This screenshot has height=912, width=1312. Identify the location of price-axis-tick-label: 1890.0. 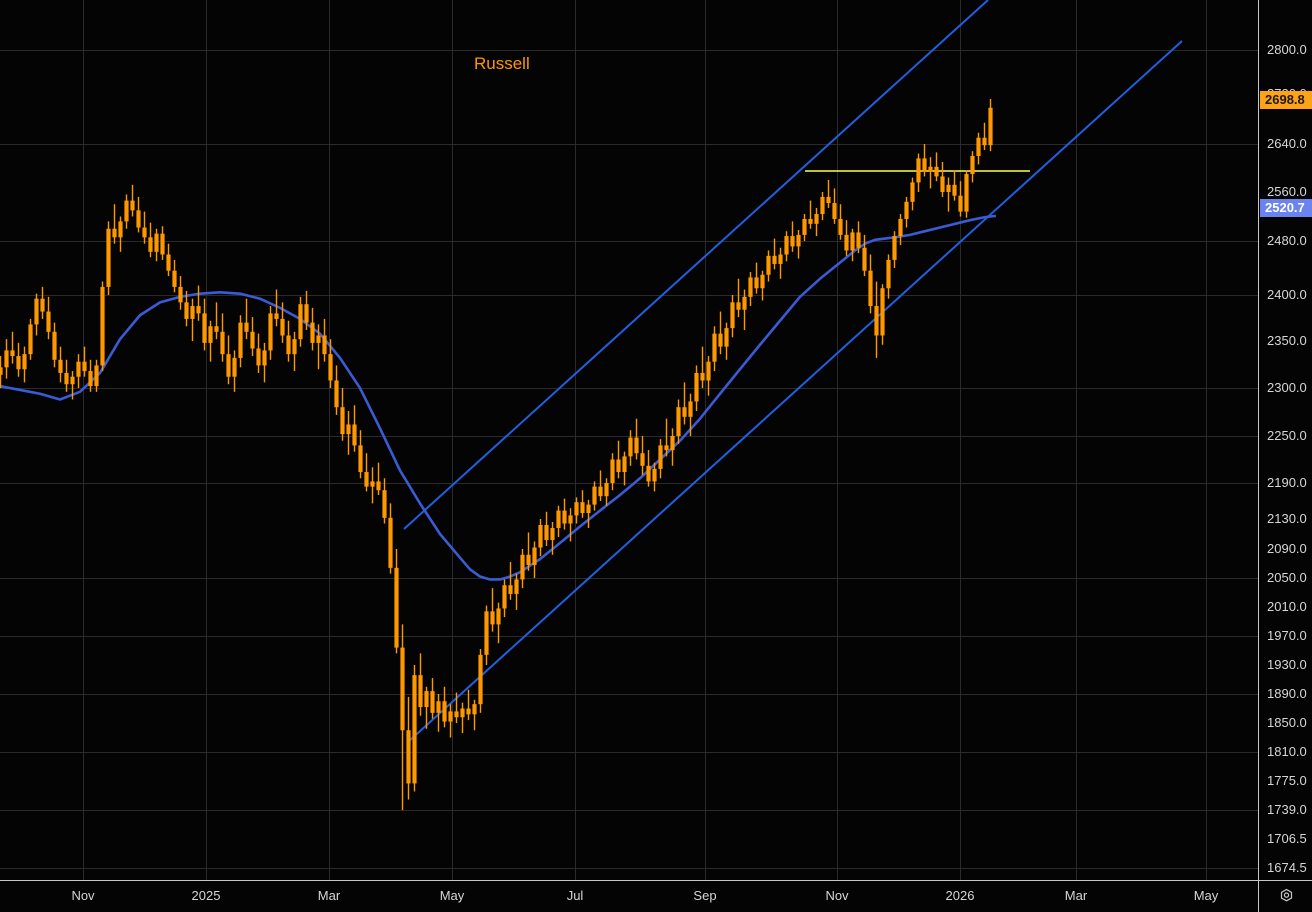
(1287, 693).